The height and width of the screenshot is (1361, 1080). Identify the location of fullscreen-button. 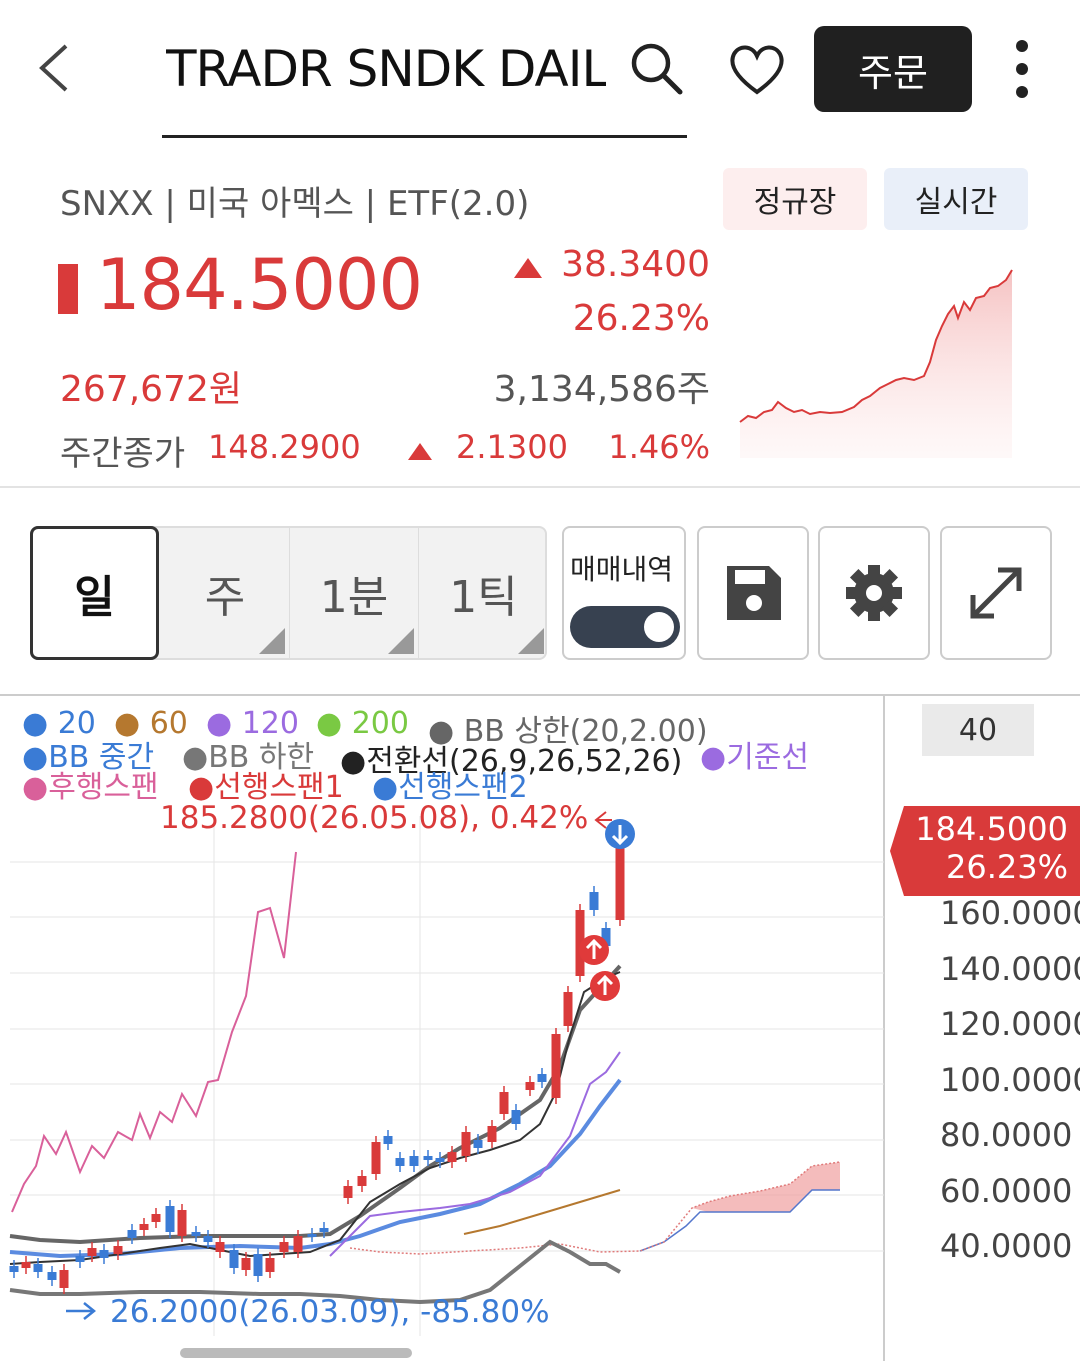
(996, 593).